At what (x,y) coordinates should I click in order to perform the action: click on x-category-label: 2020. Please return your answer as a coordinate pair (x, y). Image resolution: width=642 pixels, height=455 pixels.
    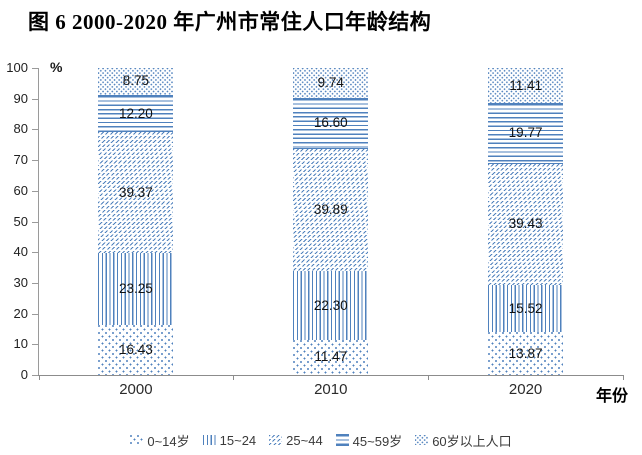
    Looking at the image, I should click on (525, 389).